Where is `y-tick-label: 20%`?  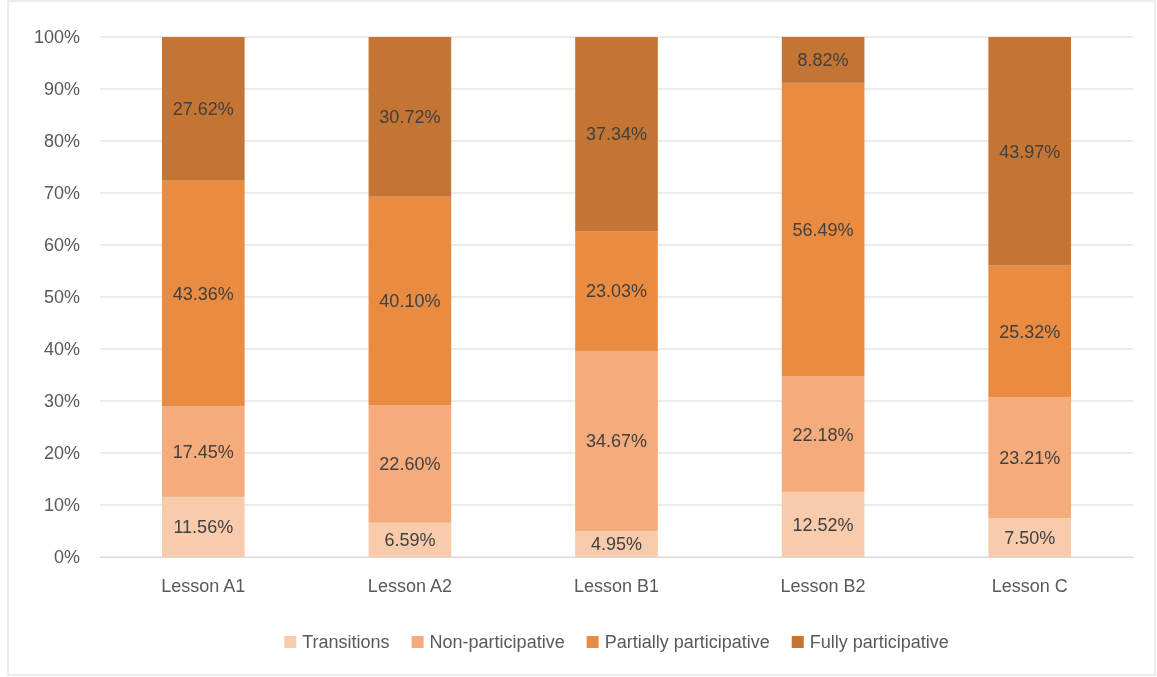 y-tick-label: 20% is located at coordinates (61, 453).